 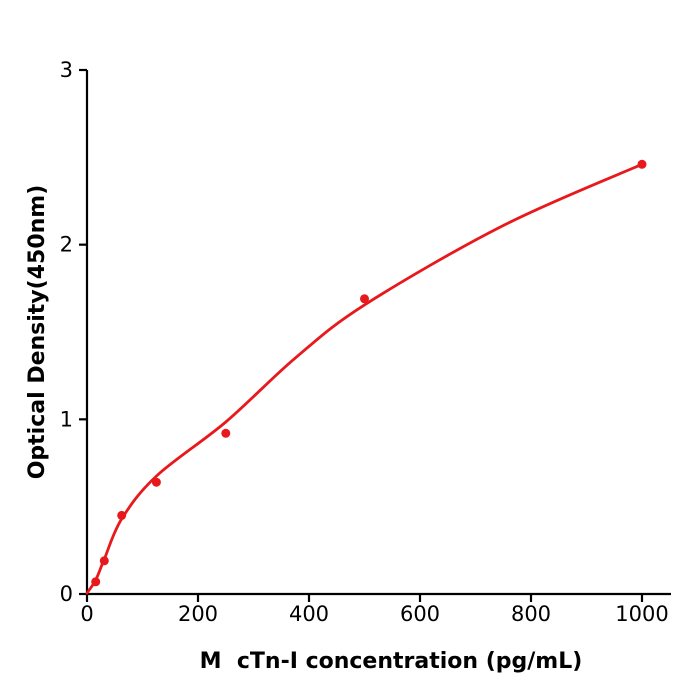 I want to click on x-tick-label: 800, so click(x=531, y=614).